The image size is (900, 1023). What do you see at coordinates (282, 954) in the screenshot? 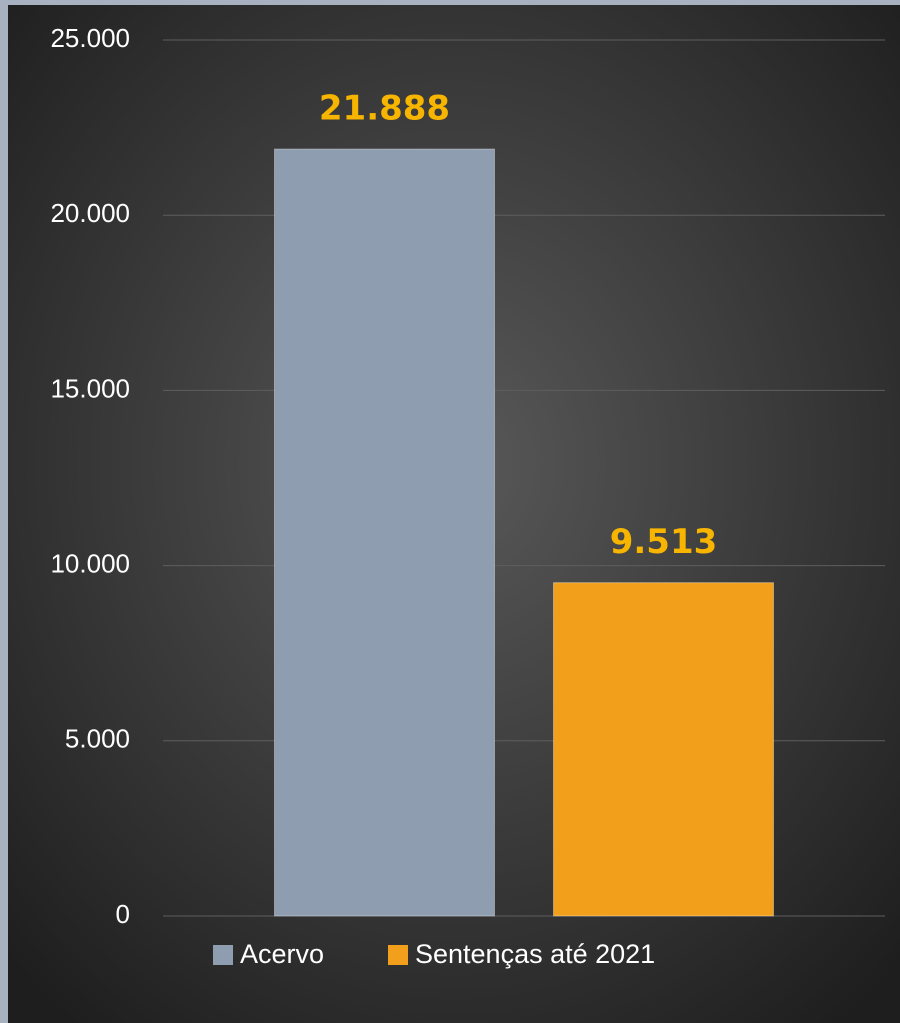
I see `legend-label: Acervo` at bounding box center [282, 954].